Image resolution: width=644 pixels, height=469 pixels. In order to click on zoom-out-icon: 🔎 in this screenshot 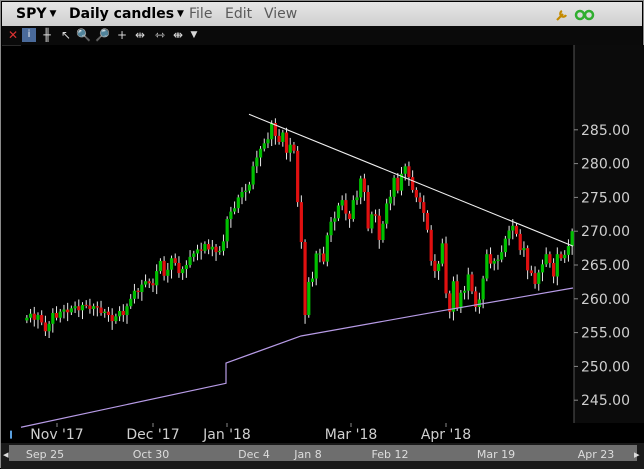, I will do `click(102, 35)`.